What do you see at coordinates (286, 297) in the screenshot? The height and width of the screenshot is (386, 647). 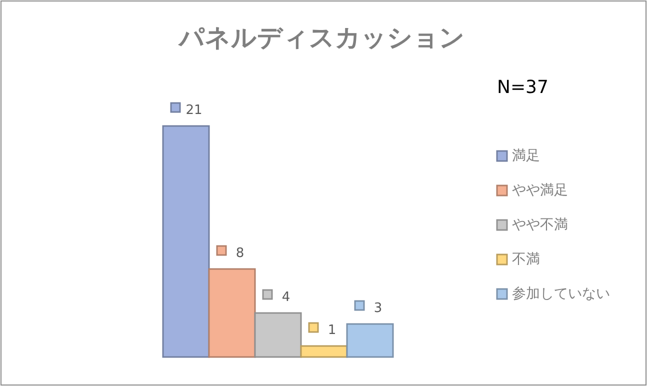 I see `data-label: 4` at bounding box center [286, 297].